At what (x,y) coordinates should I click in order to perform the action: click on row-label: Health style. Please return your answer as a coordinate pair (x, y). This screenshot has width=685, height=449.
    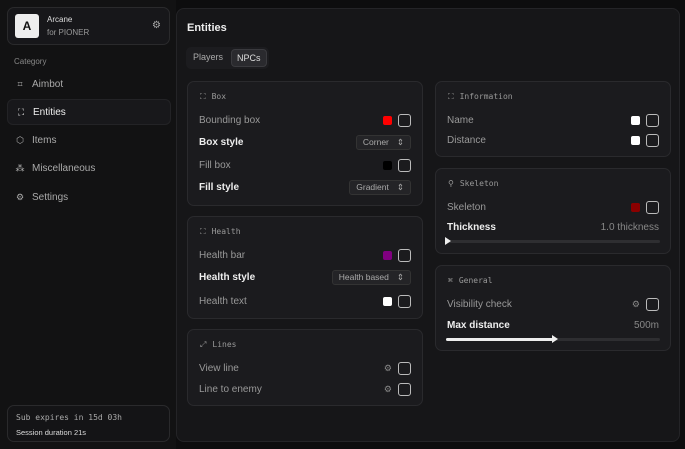
    Looking at the image, I should click on (227, 277).